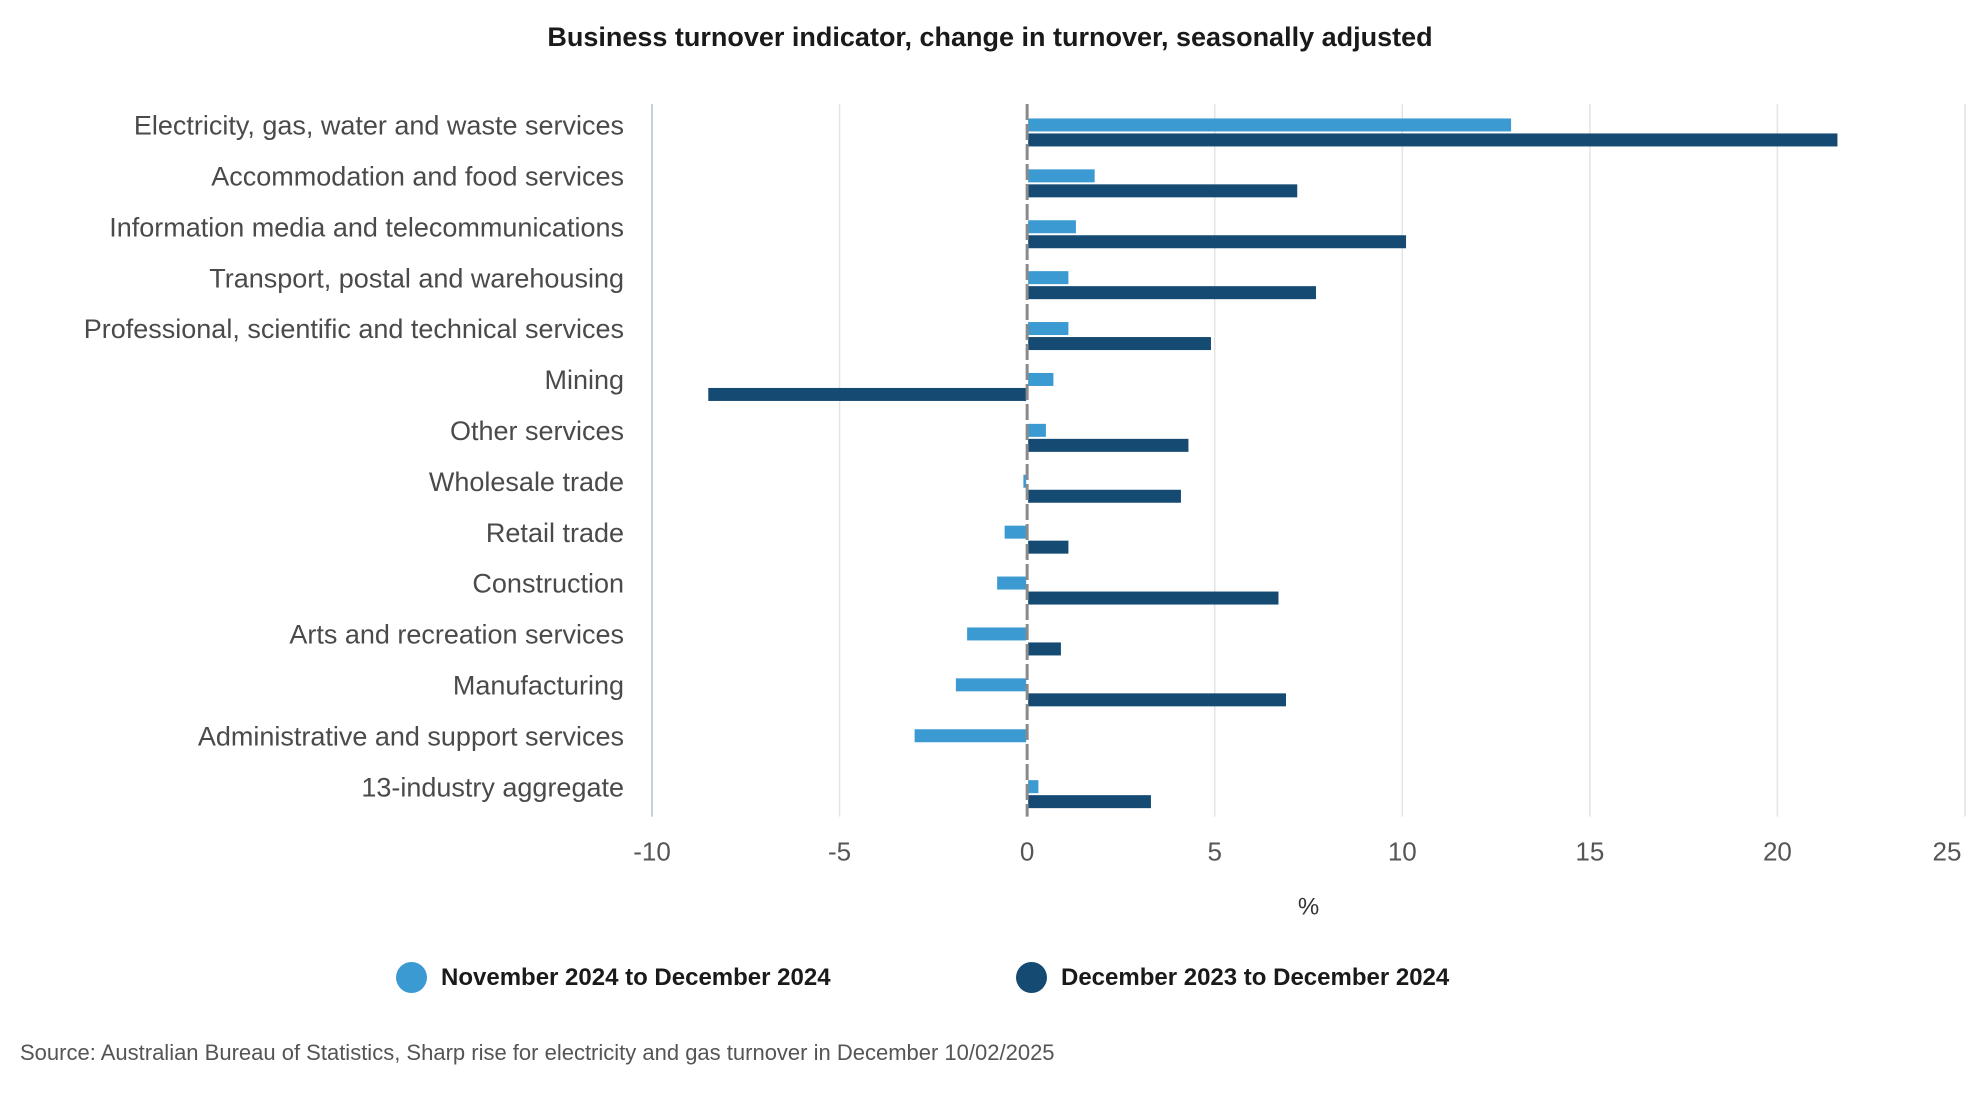  Describe the element at coordinates (416, 278) in the screenshot. I see `category-label: Transport, postal and warehousing` at that location.